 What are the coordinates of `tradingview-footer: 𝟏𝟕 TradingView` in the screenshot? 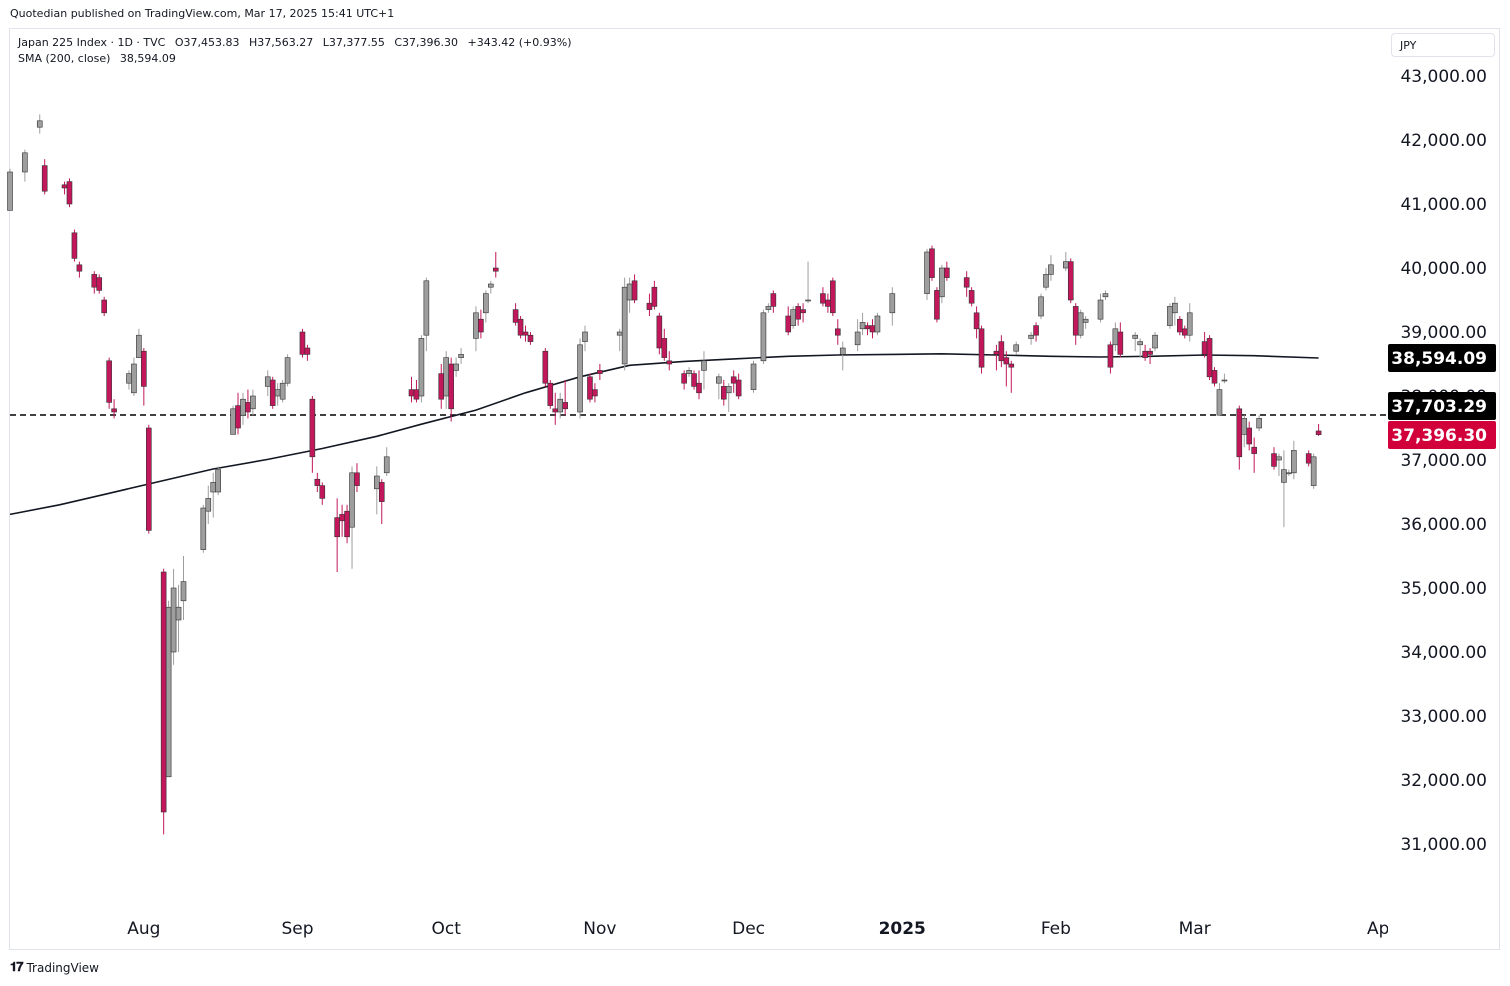 It's located at (54, 967).